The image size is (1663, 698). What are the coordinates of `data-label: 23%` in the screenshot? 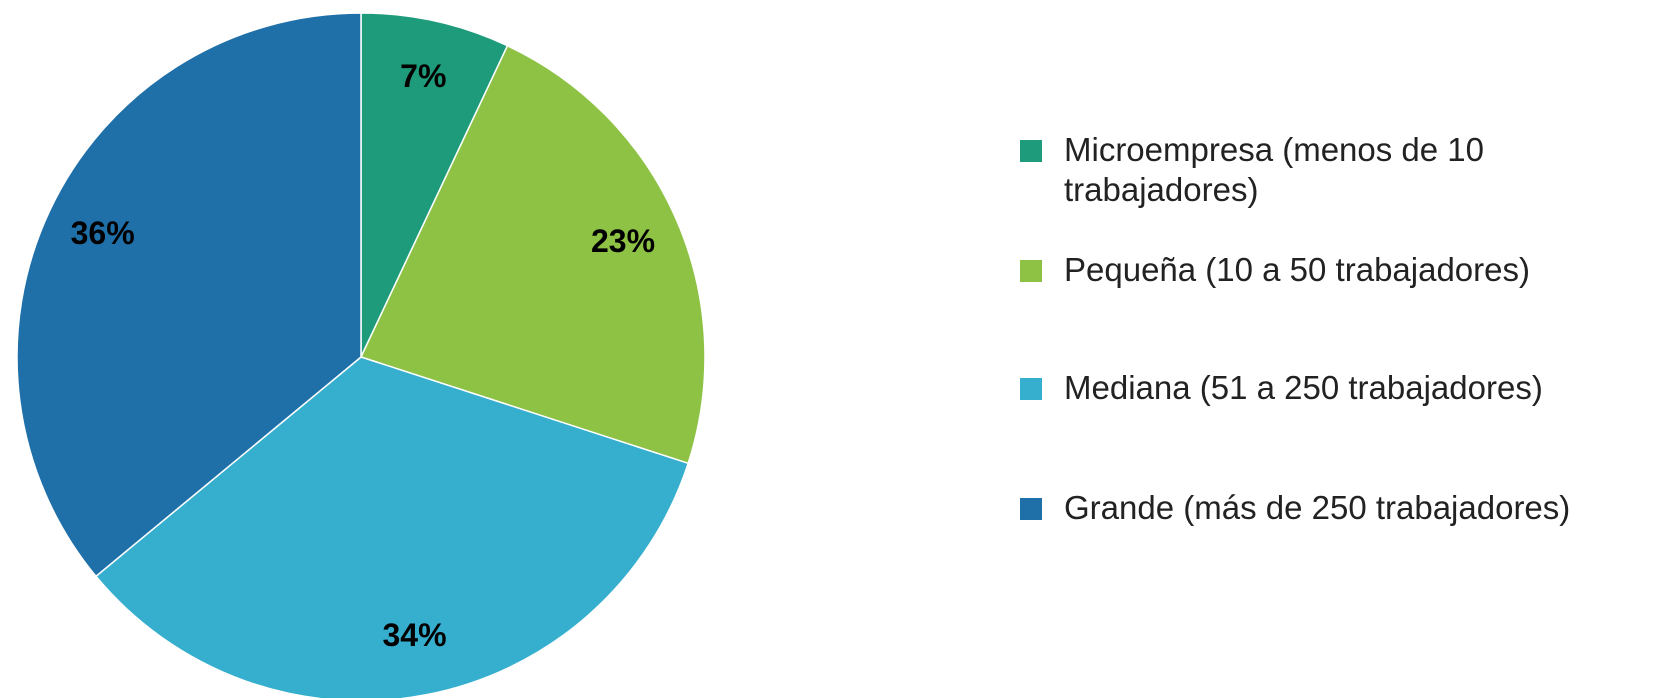 It's located at (623, 241).